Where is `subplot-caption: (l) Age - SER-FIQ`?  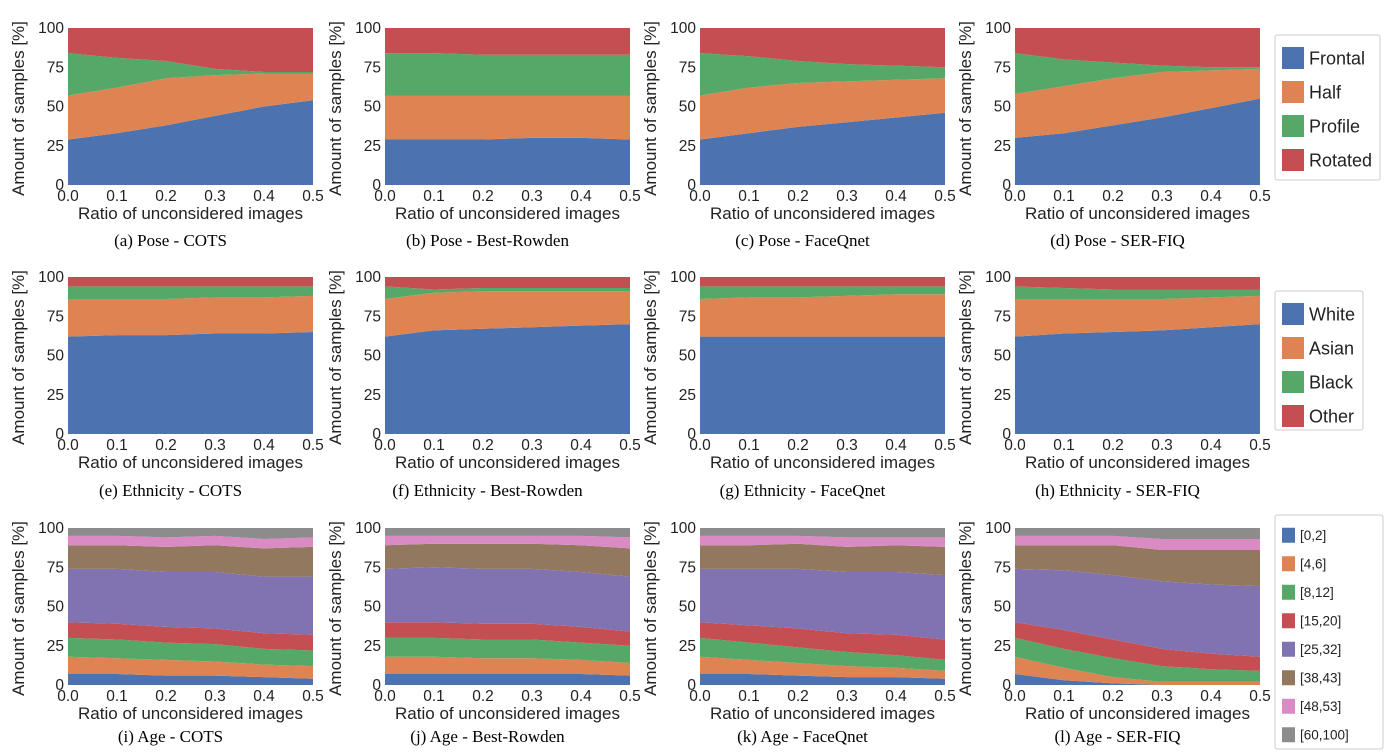 subplot-caption: (l) Age - SER-FIQ is located at coordinates (1117, 736).